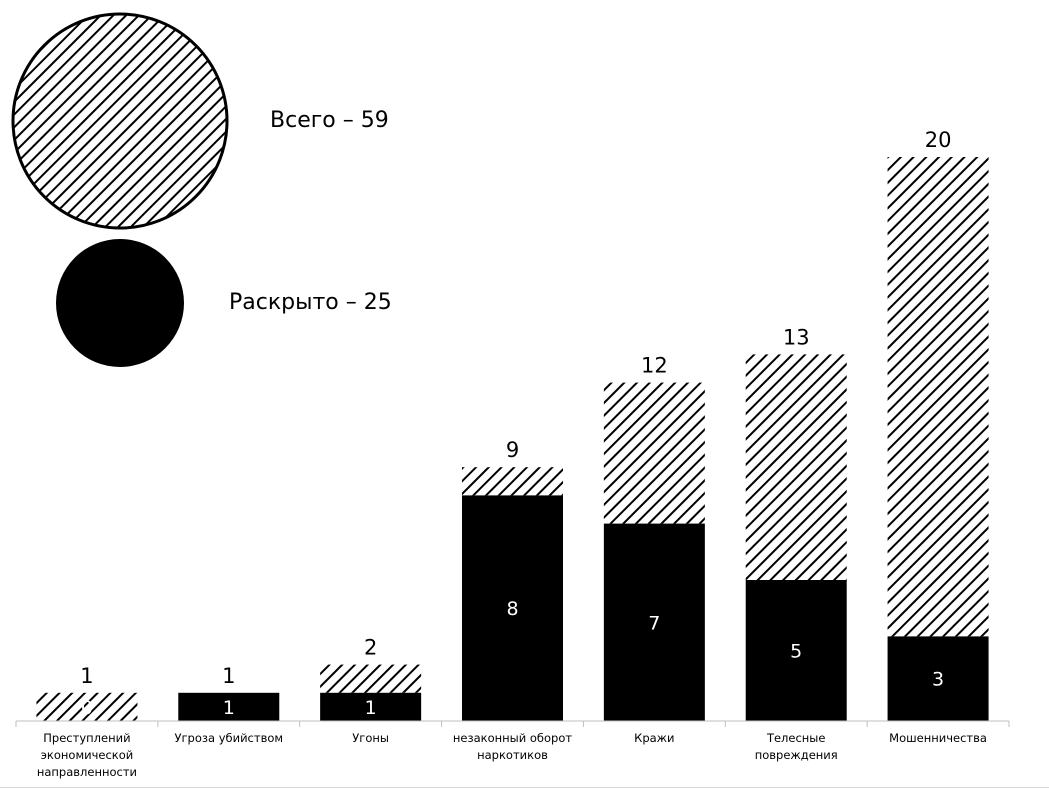 The width and height of the screenshot is (1049, 789). Describe the element at coordinates (370, 648) in the screenshot. I see `total-data-label: 2` at that location.